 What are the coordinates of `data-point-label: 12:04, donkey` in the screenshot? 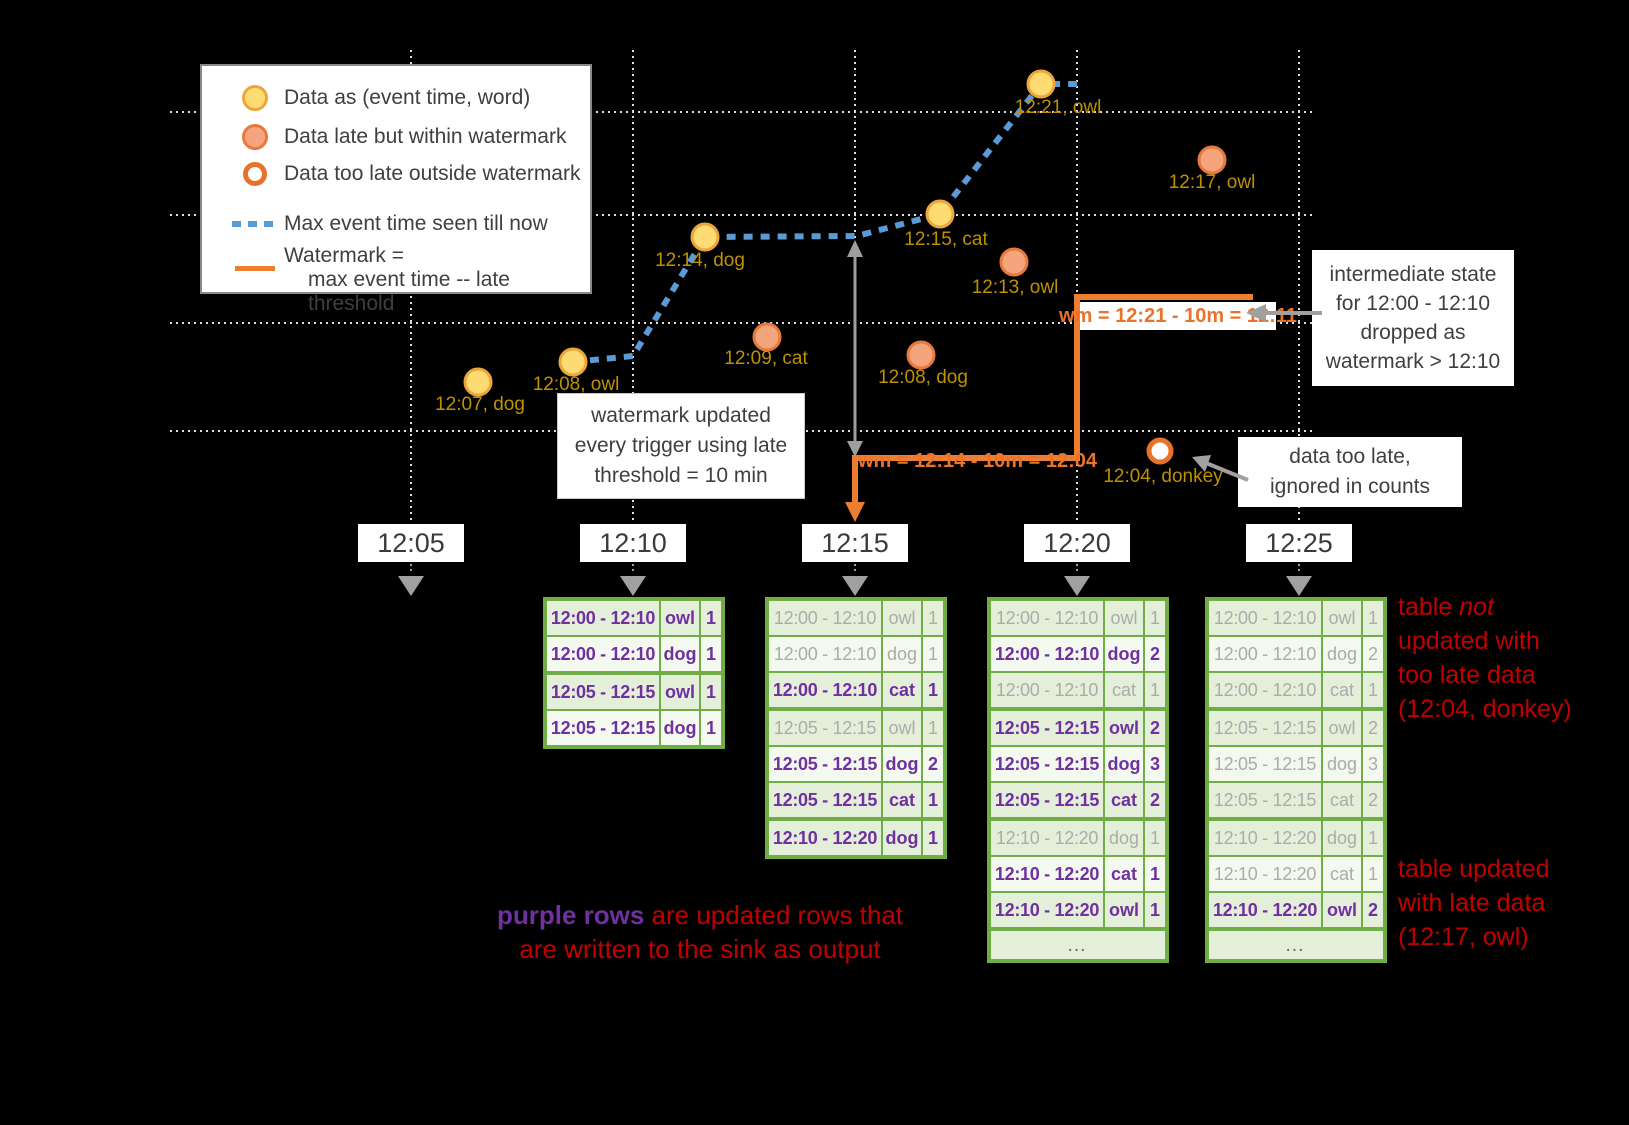 It's located at (1163, 476).